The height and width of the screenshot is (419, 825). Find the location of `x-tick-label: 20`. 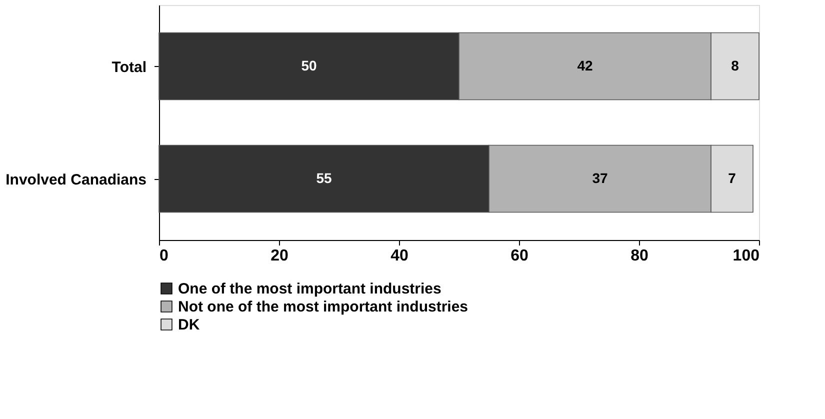

x-tick-label: 20 is located at coordinates (279, 256).